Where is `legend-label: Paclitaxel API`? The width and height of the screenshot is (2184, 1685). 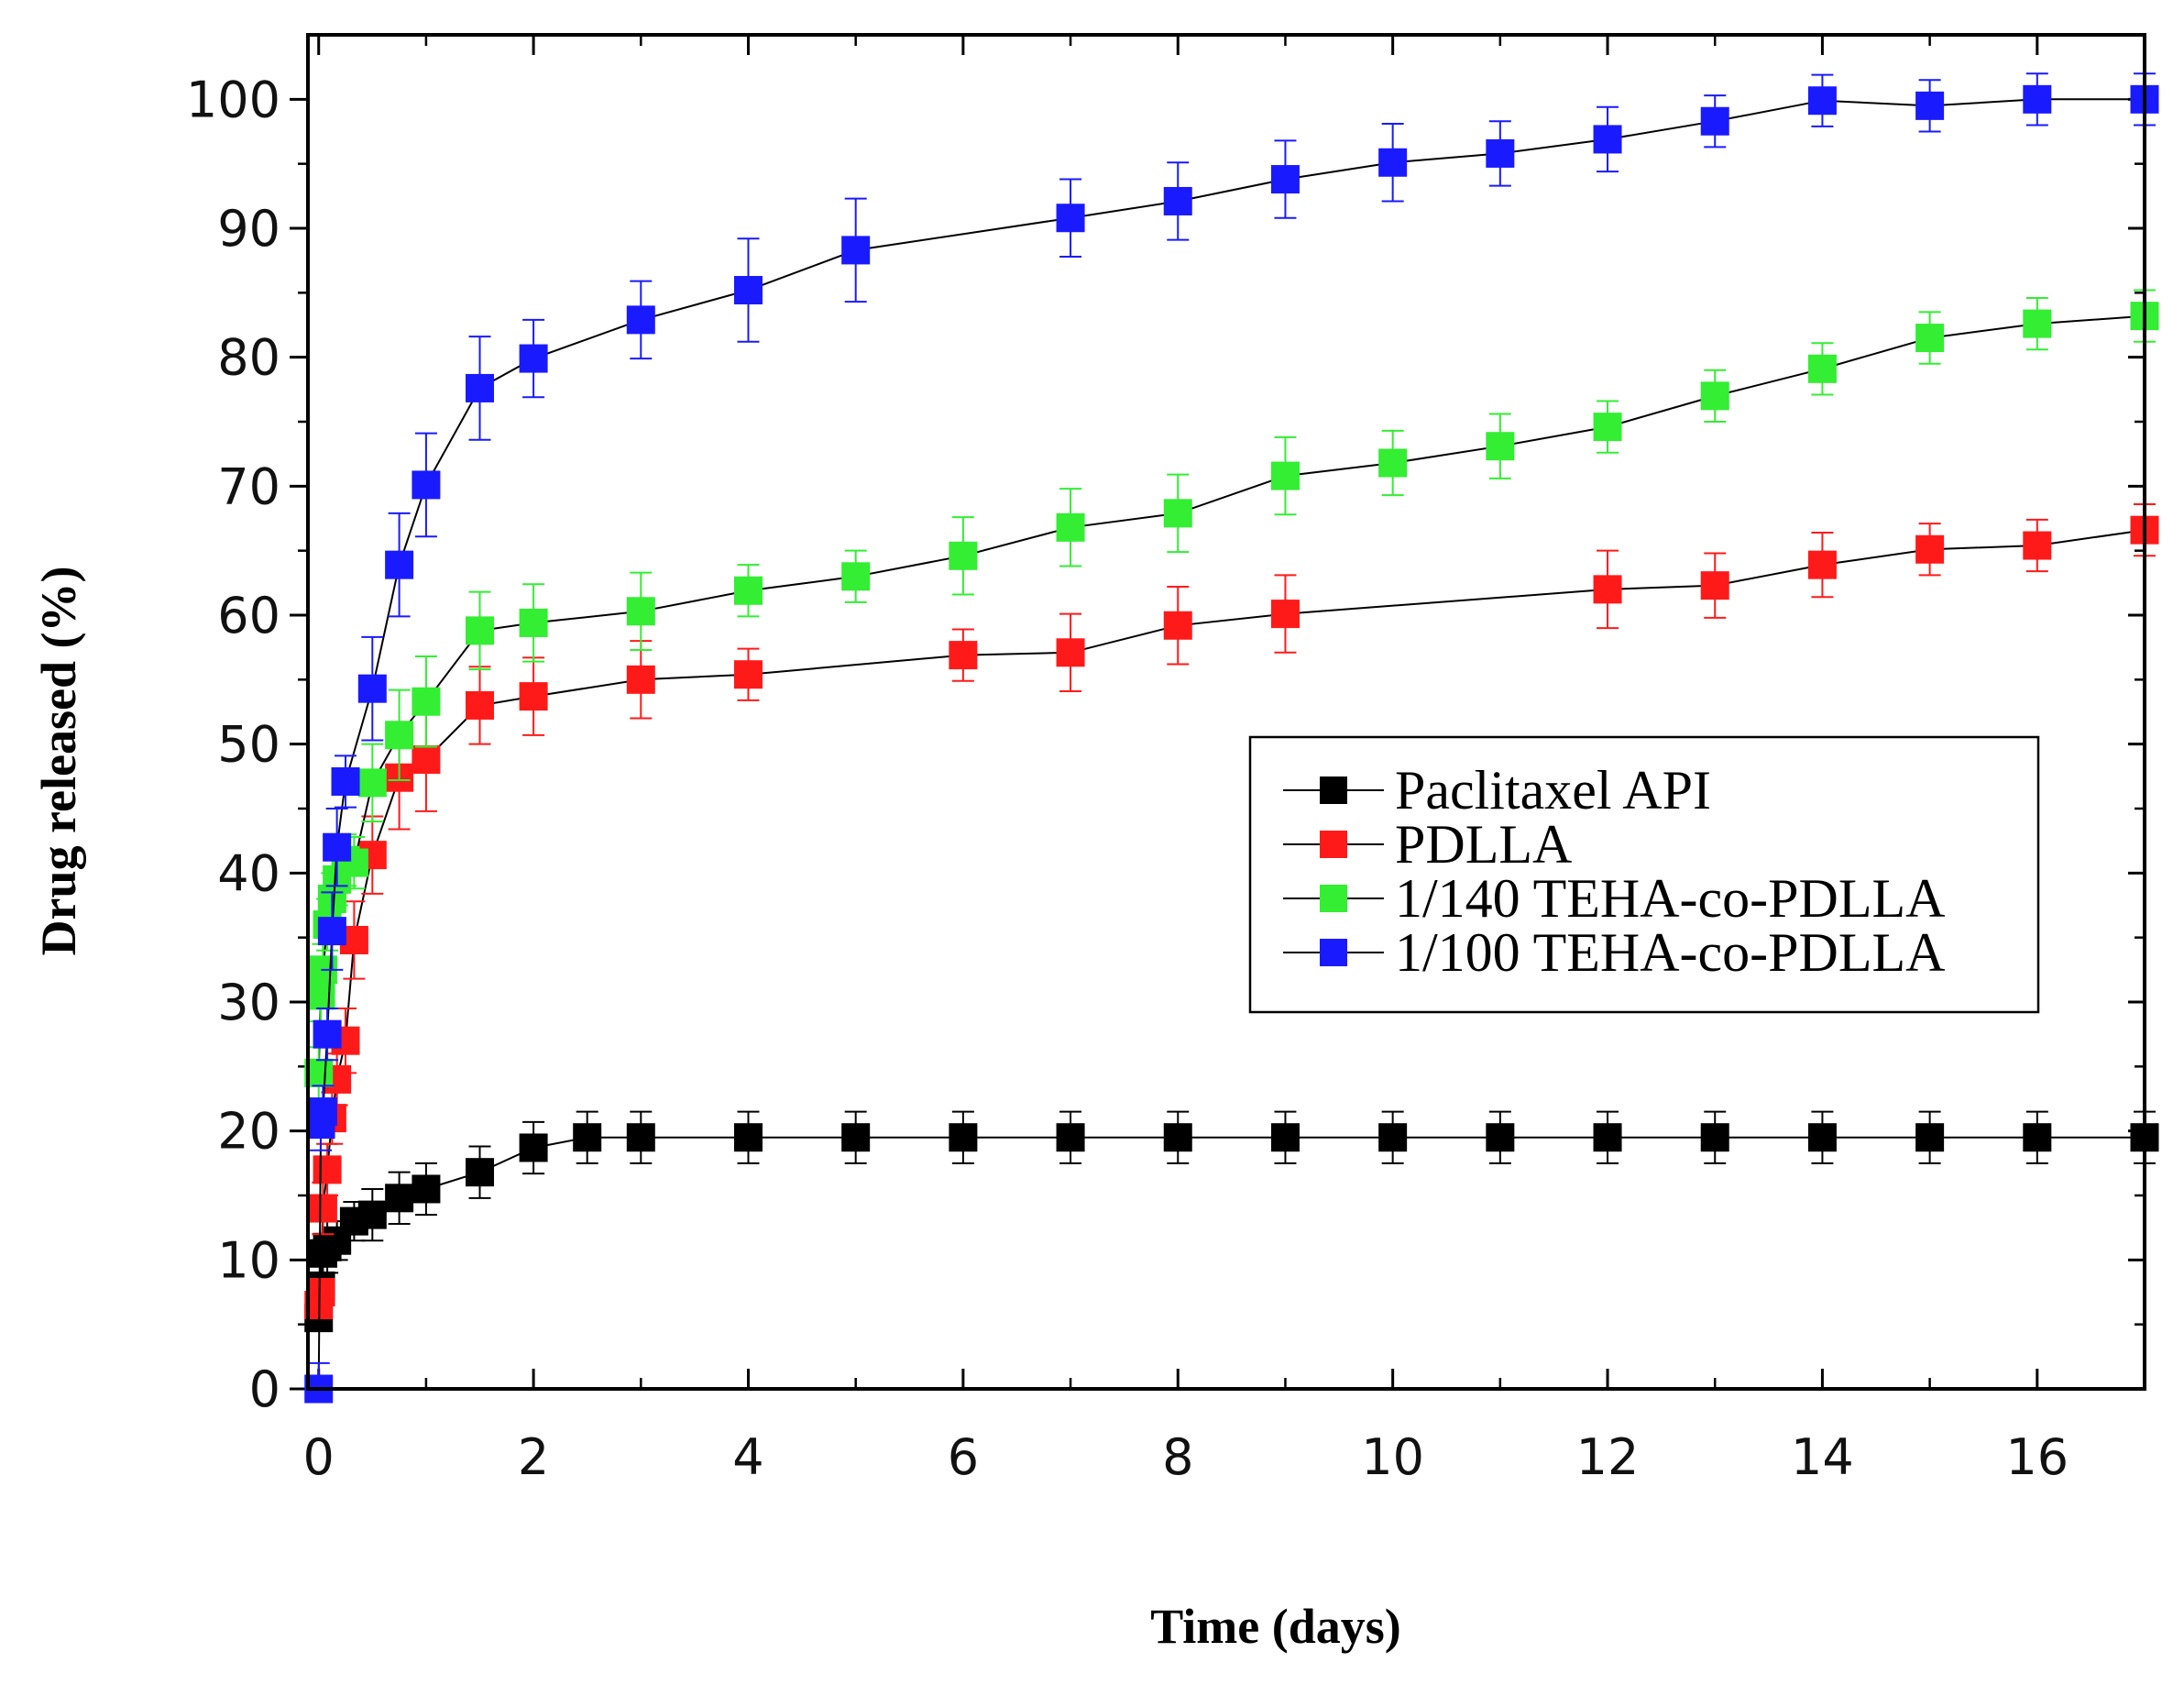 legend-label: Paclitaxel API is located at coordinates (1553, 790).